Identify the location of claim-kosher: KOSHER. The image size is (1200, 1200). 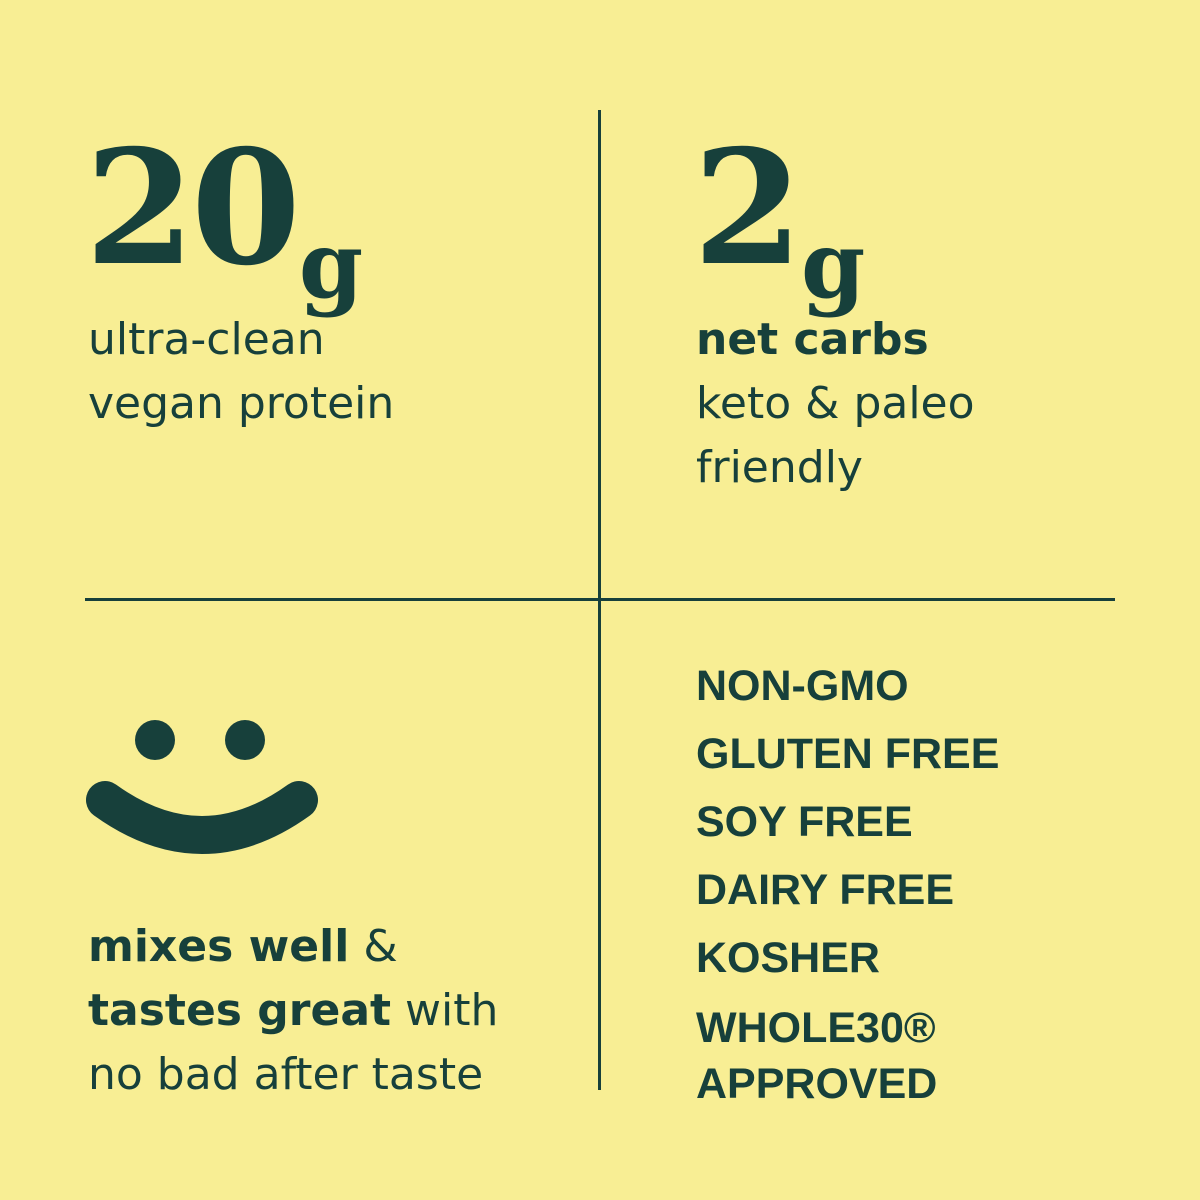
(788, 958).